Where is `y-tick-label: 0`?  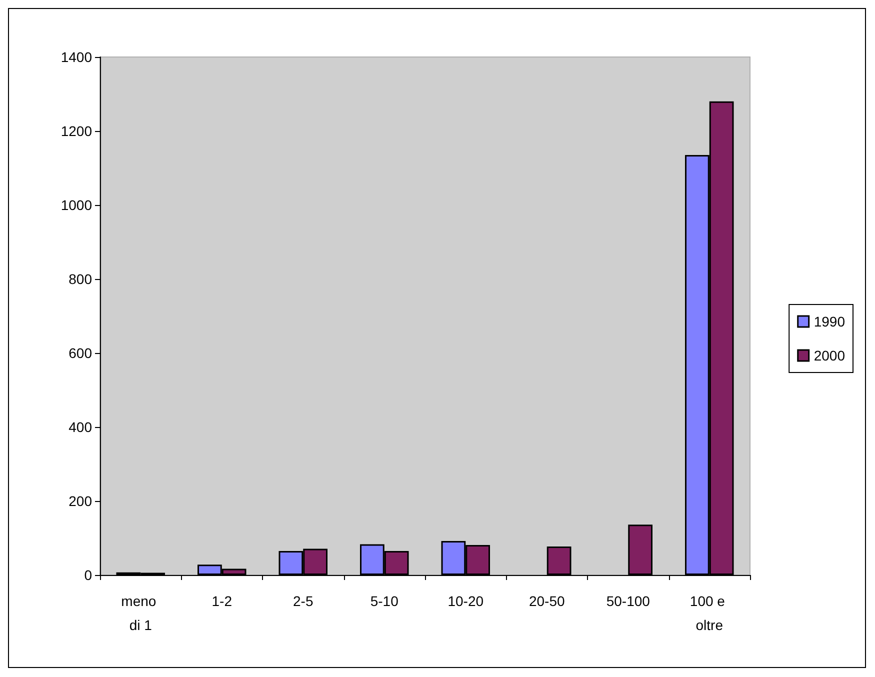 y-tick-label: 0 is located at coordinates (88, 575).